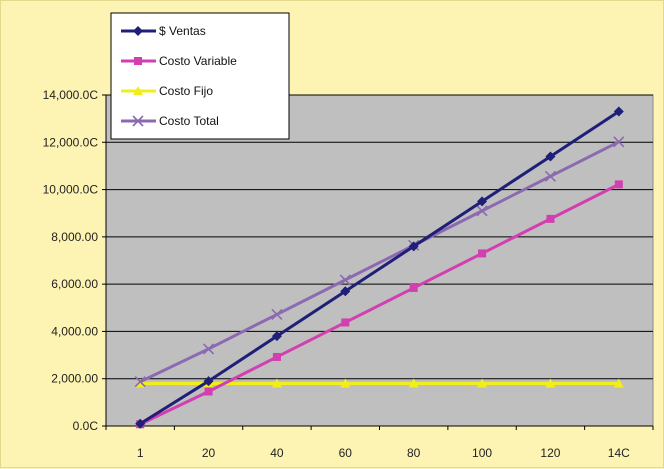 This screenshot has height=469, width=664. What do you see at coordinates (619, 453) in the screenshot?
I see `x-tick-label: 14C` at bounding box center [619, 453].